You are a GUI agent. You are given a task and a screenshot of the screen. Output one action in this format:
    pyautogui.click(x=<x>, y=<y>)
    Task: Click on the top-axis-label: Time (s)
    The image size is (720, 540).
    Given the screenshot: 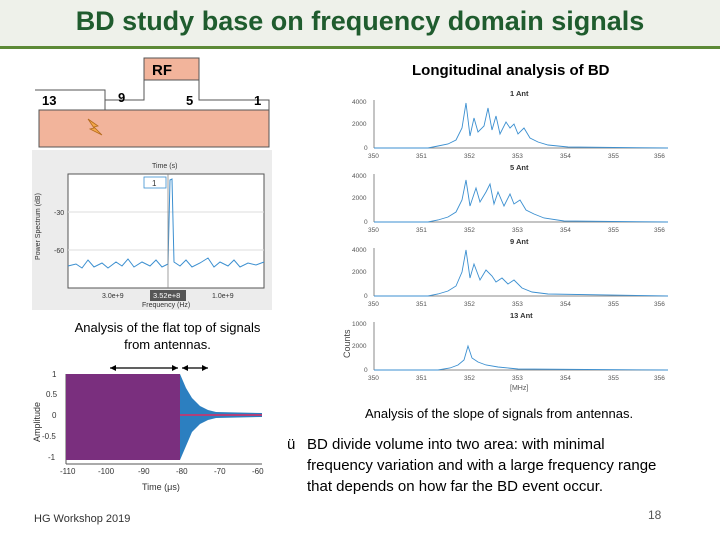 What is the action you would take?
    pyautogui.click(x=164, y=166)
    